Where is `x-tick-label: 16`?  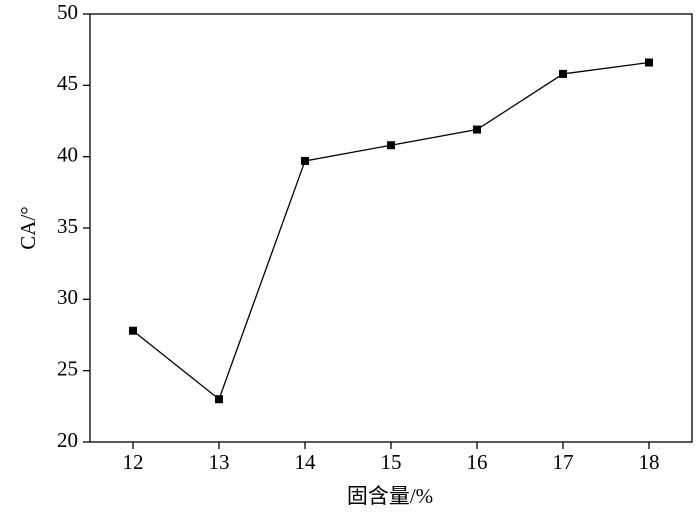 x-tick-label: 16 is located at coordinates (477, 462).